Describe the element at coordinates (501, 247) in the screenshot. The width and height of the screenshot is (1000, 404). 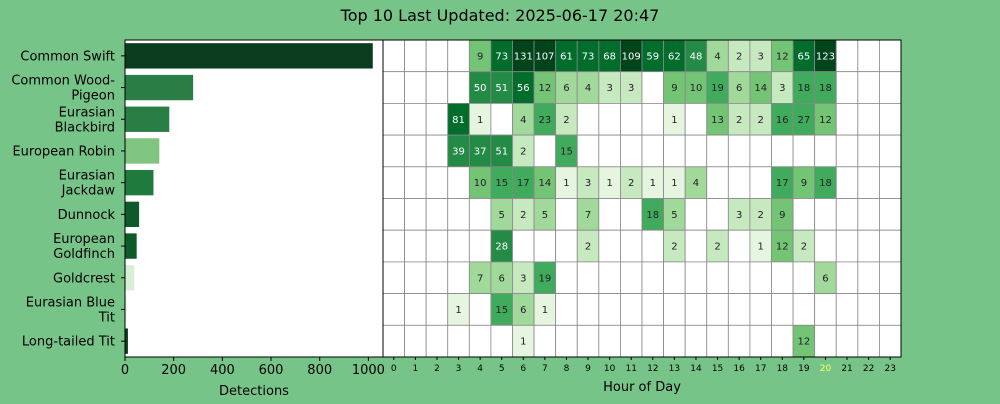
I see `cell-value-label: 28` at that location.